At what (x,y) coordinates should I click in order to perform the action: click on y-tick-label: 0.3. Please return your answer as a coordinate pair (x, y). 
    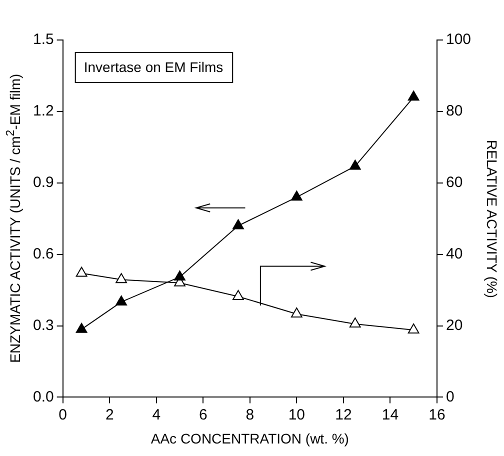
    Looking at the image, I should click on (43, 325).